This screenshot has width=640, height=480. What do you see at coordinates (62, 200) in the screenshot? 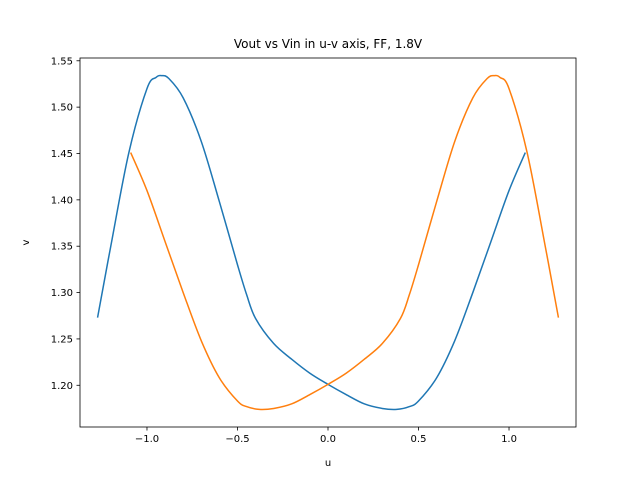
I see `y-tick-label: 1.40` at bounding box center [62, 200].